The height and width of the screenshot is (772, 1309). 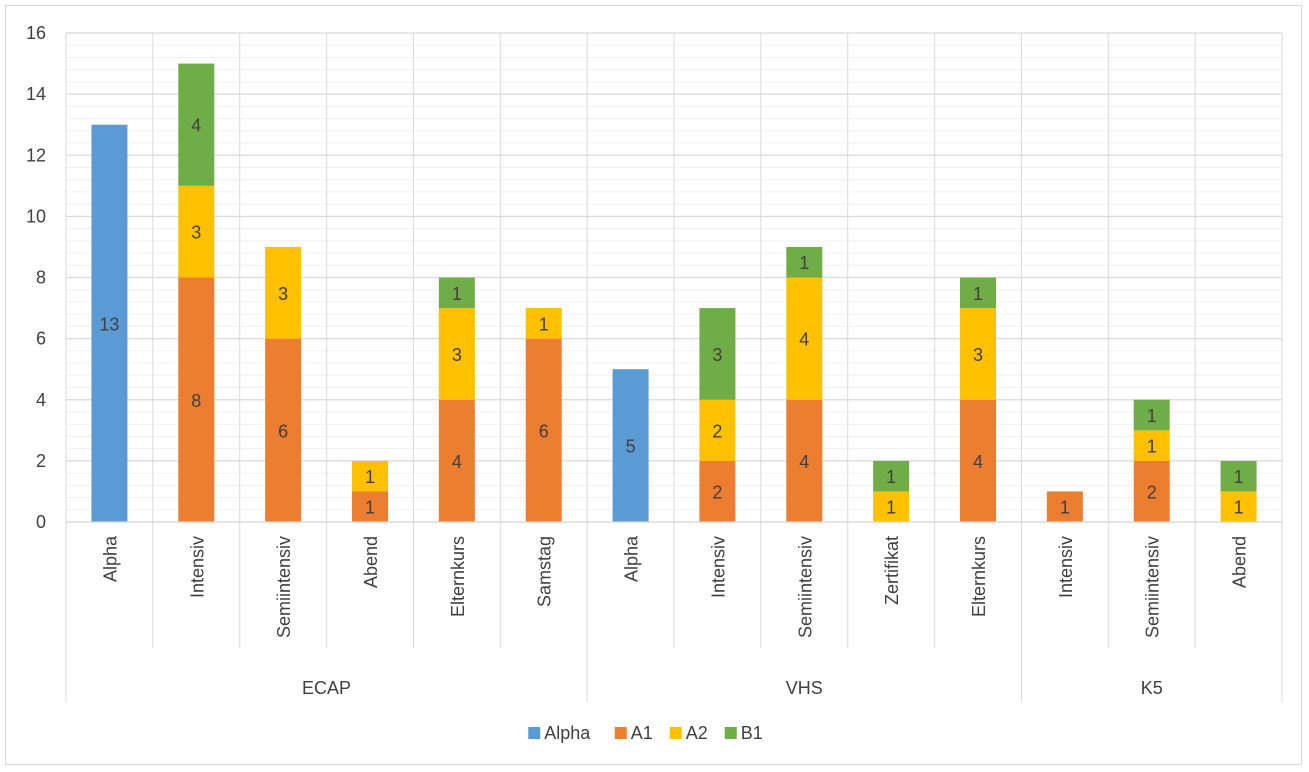 What do you see at coordinates (41, 461) in the screenshot?
I see `y-tick-label: 2` at bounding box center [41, 461].